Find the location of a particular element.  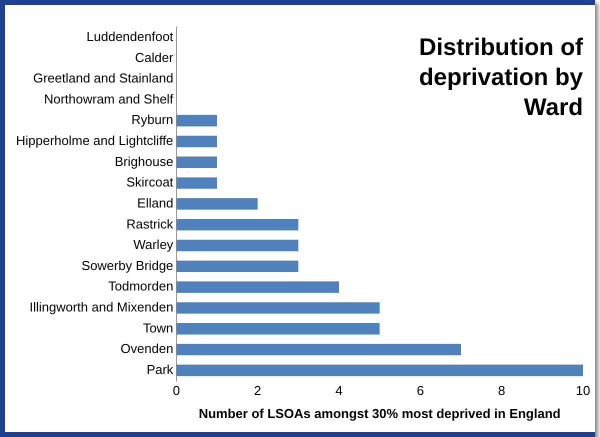

y-tick-label: Northowram and Shelf is located at coordinates (109, 98).